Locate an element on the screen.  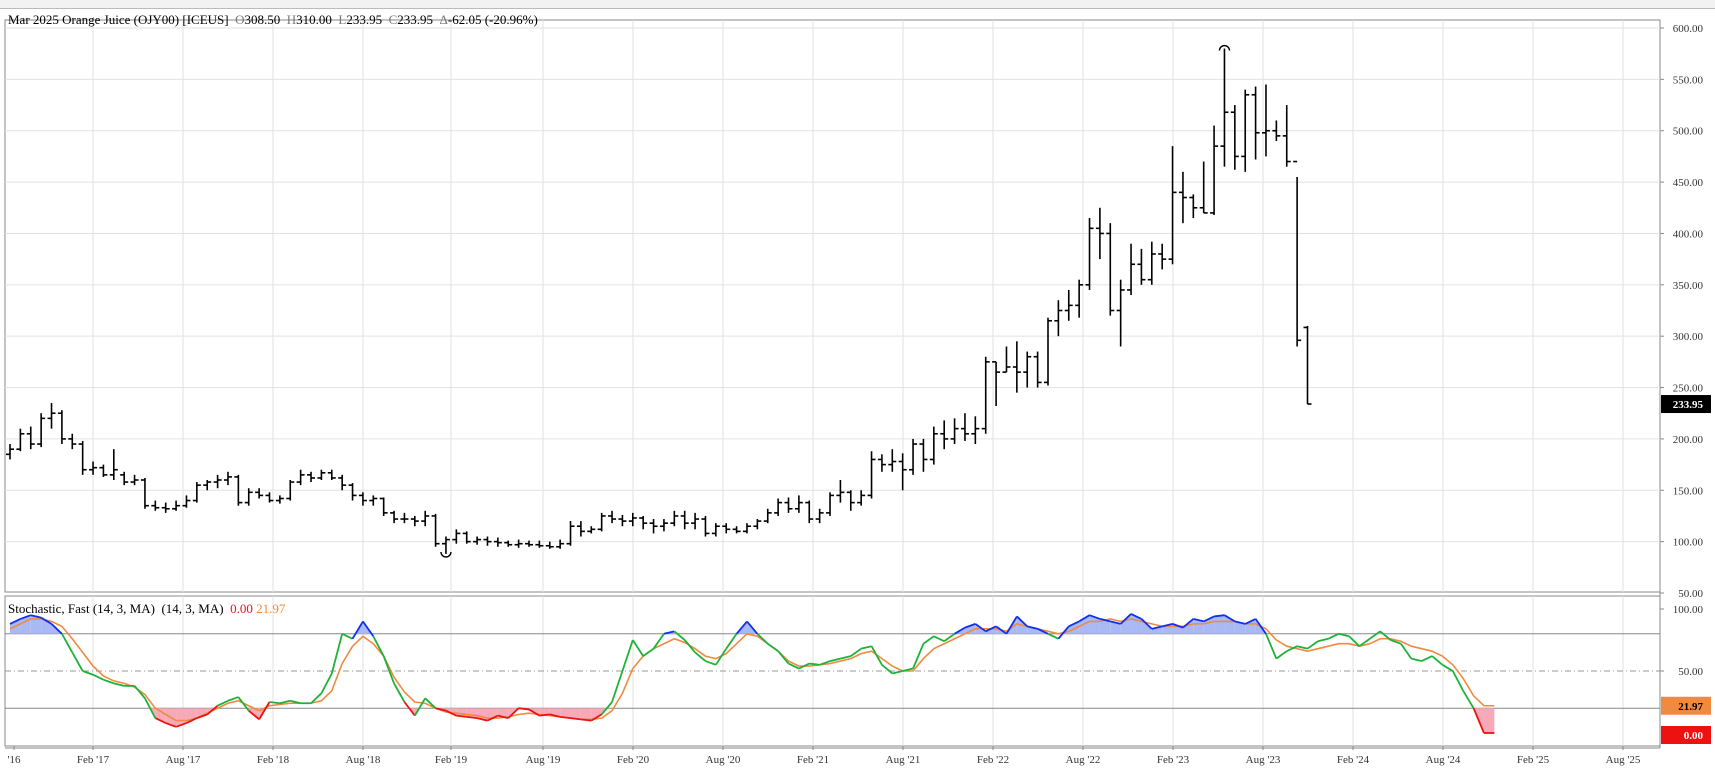
stochastic-title: Stochastic, Fast (14, 3, MA) is located at coordinates (81, 608).